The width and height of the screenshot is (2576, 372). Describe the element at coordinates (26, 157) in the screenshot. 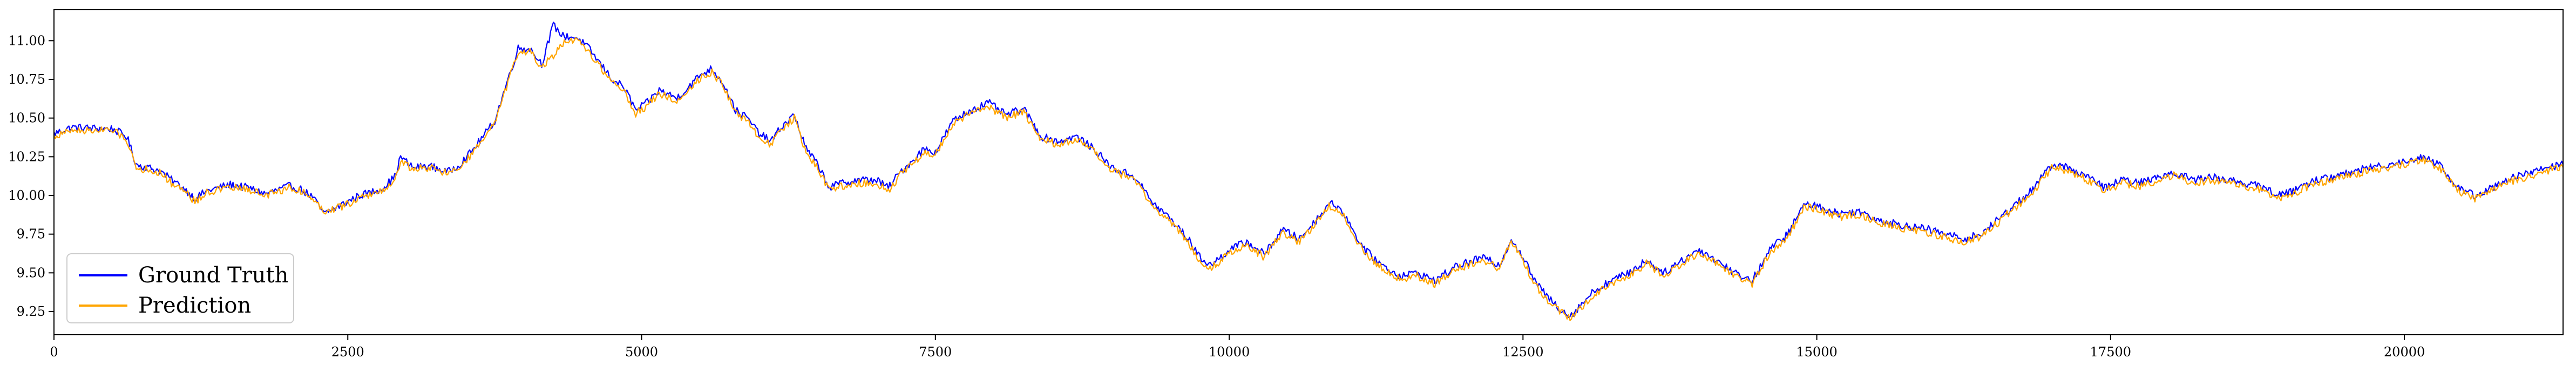

I see `y-tick-label: 10.25` at that location.